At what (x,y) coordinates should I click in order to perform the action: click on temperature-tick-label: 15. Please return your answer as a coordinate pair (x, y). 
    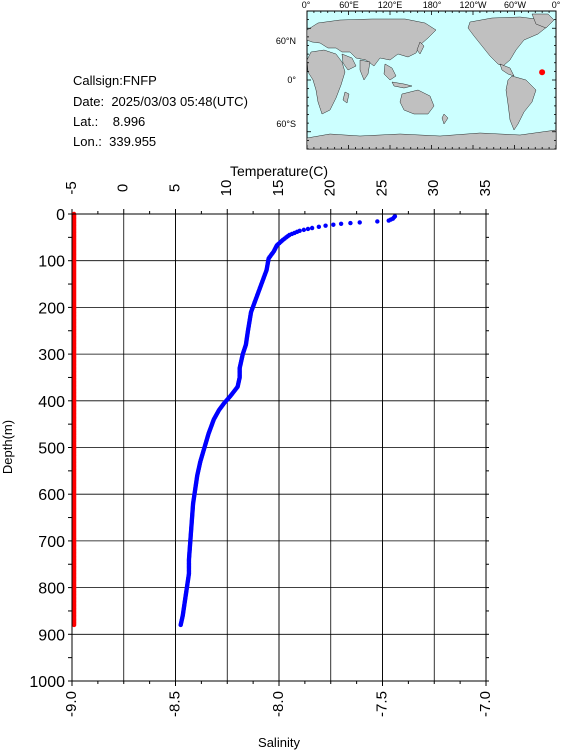
    Looking at the image, I should click on (278, 188).